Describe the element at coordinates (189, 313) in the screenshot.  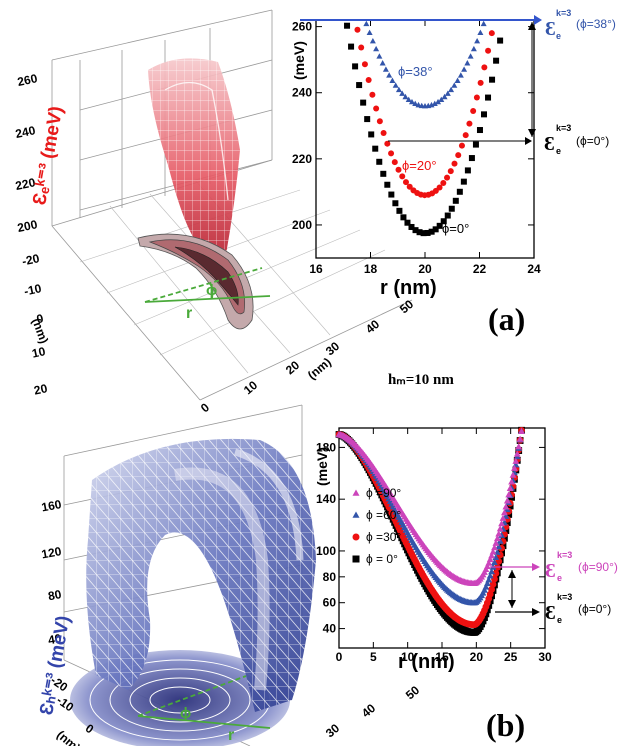
I see `surface-a-r-label: r` at that location.